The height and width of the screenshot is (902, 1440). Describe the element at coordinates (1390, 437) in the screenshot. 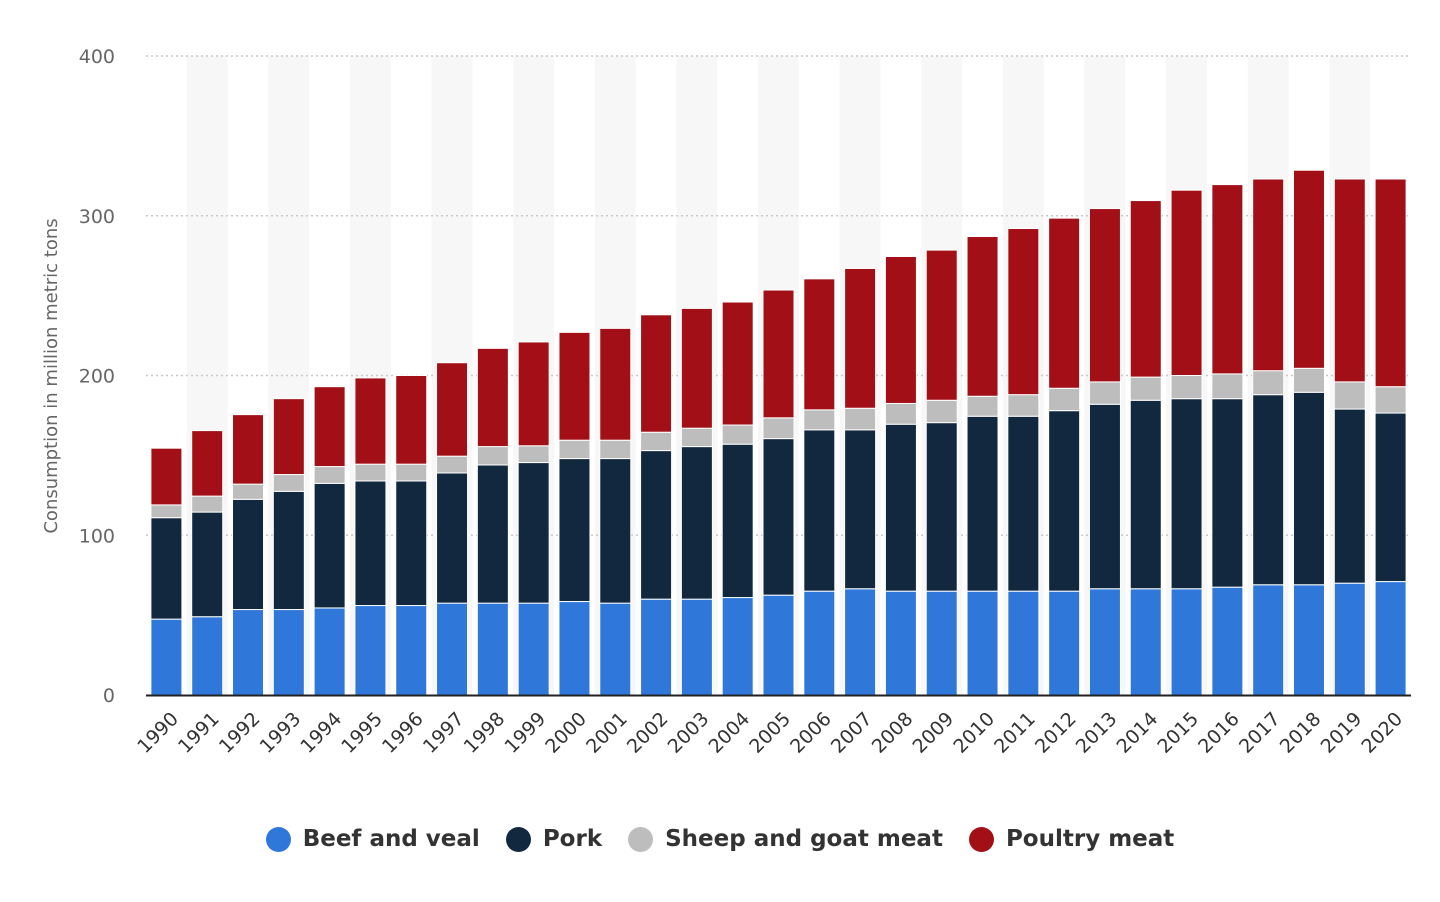

I see `bar-stack-2020` at that location.